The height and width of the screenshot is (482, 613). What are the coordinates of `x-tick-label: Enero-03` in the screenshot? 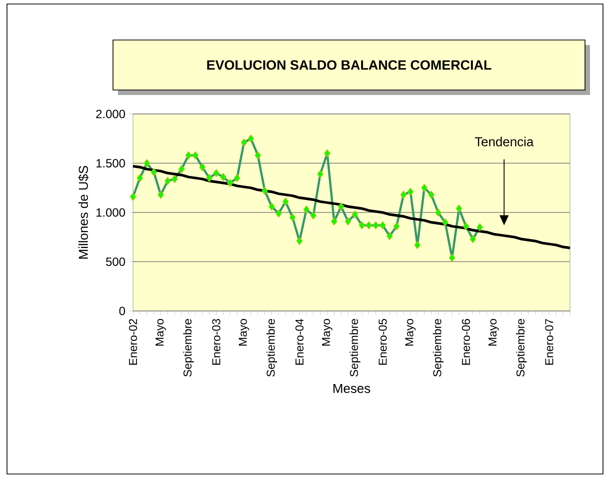 It's located at (216, 342).